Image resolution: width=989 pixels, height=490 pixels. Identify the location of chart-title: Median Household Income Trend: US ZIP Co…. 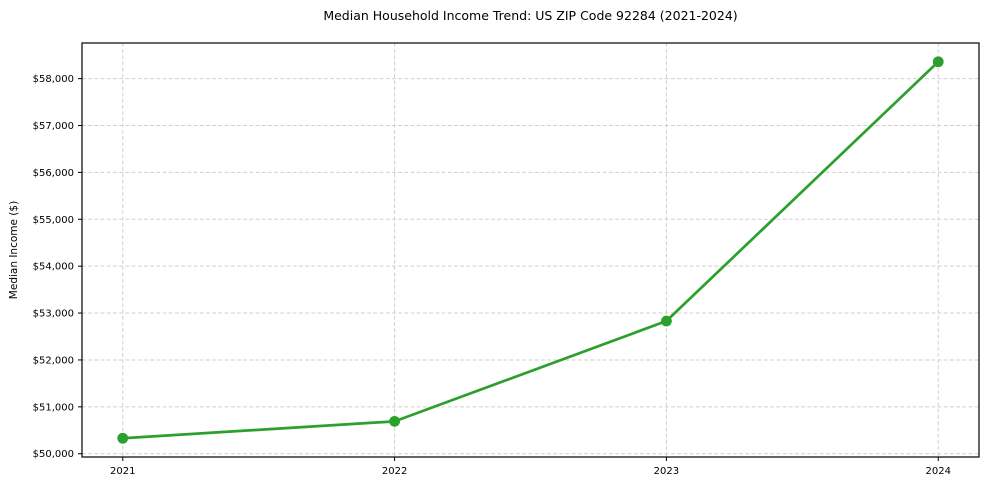
(530, 15).